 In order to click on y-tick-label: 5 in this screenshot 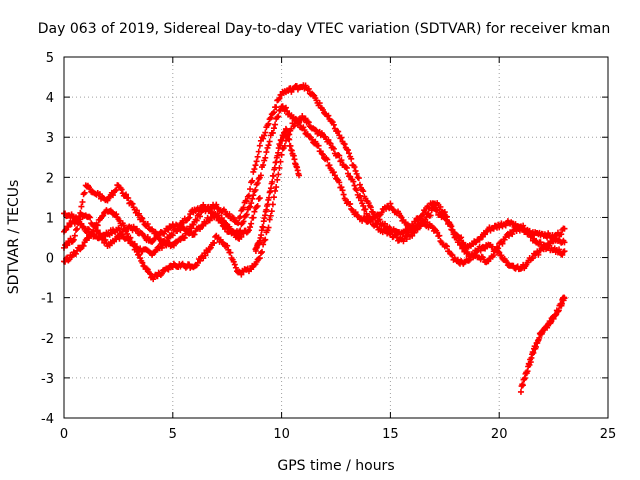, I will do `click(50, 58)`.